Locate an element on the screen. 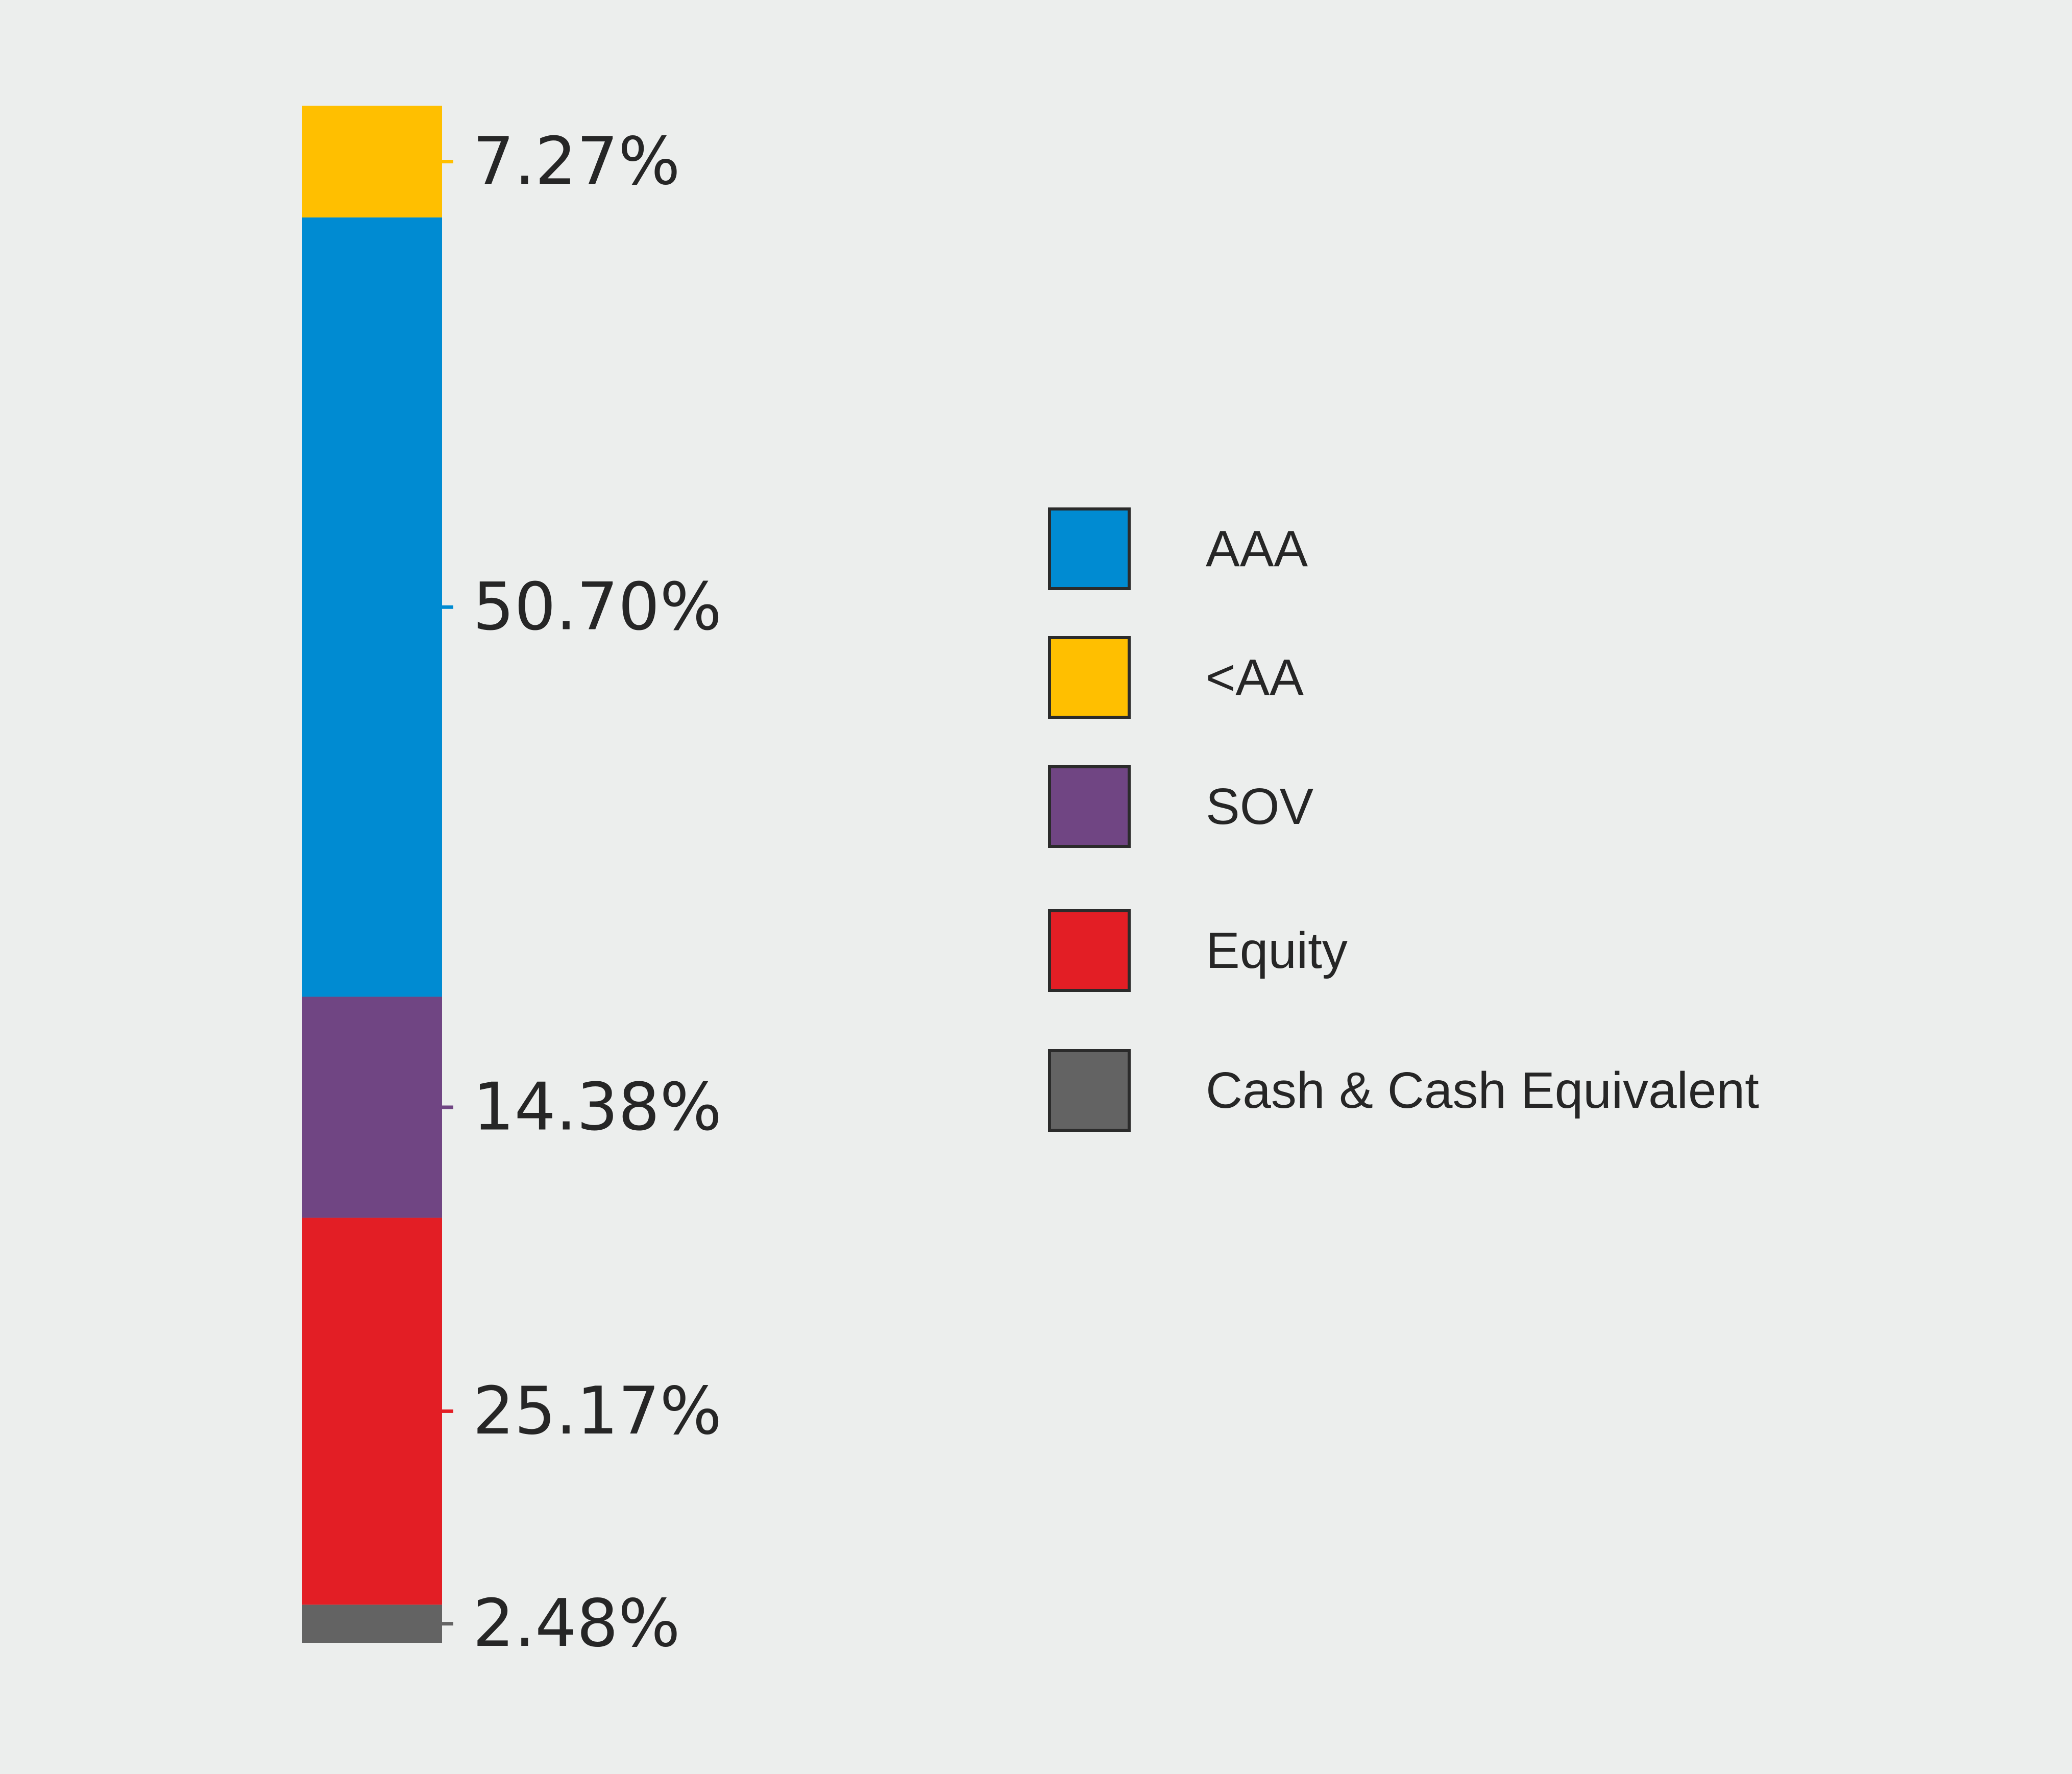 The height and width of the screenshot is (1774, 2072). bar-segment-aa is located at coordinates (372, 161).